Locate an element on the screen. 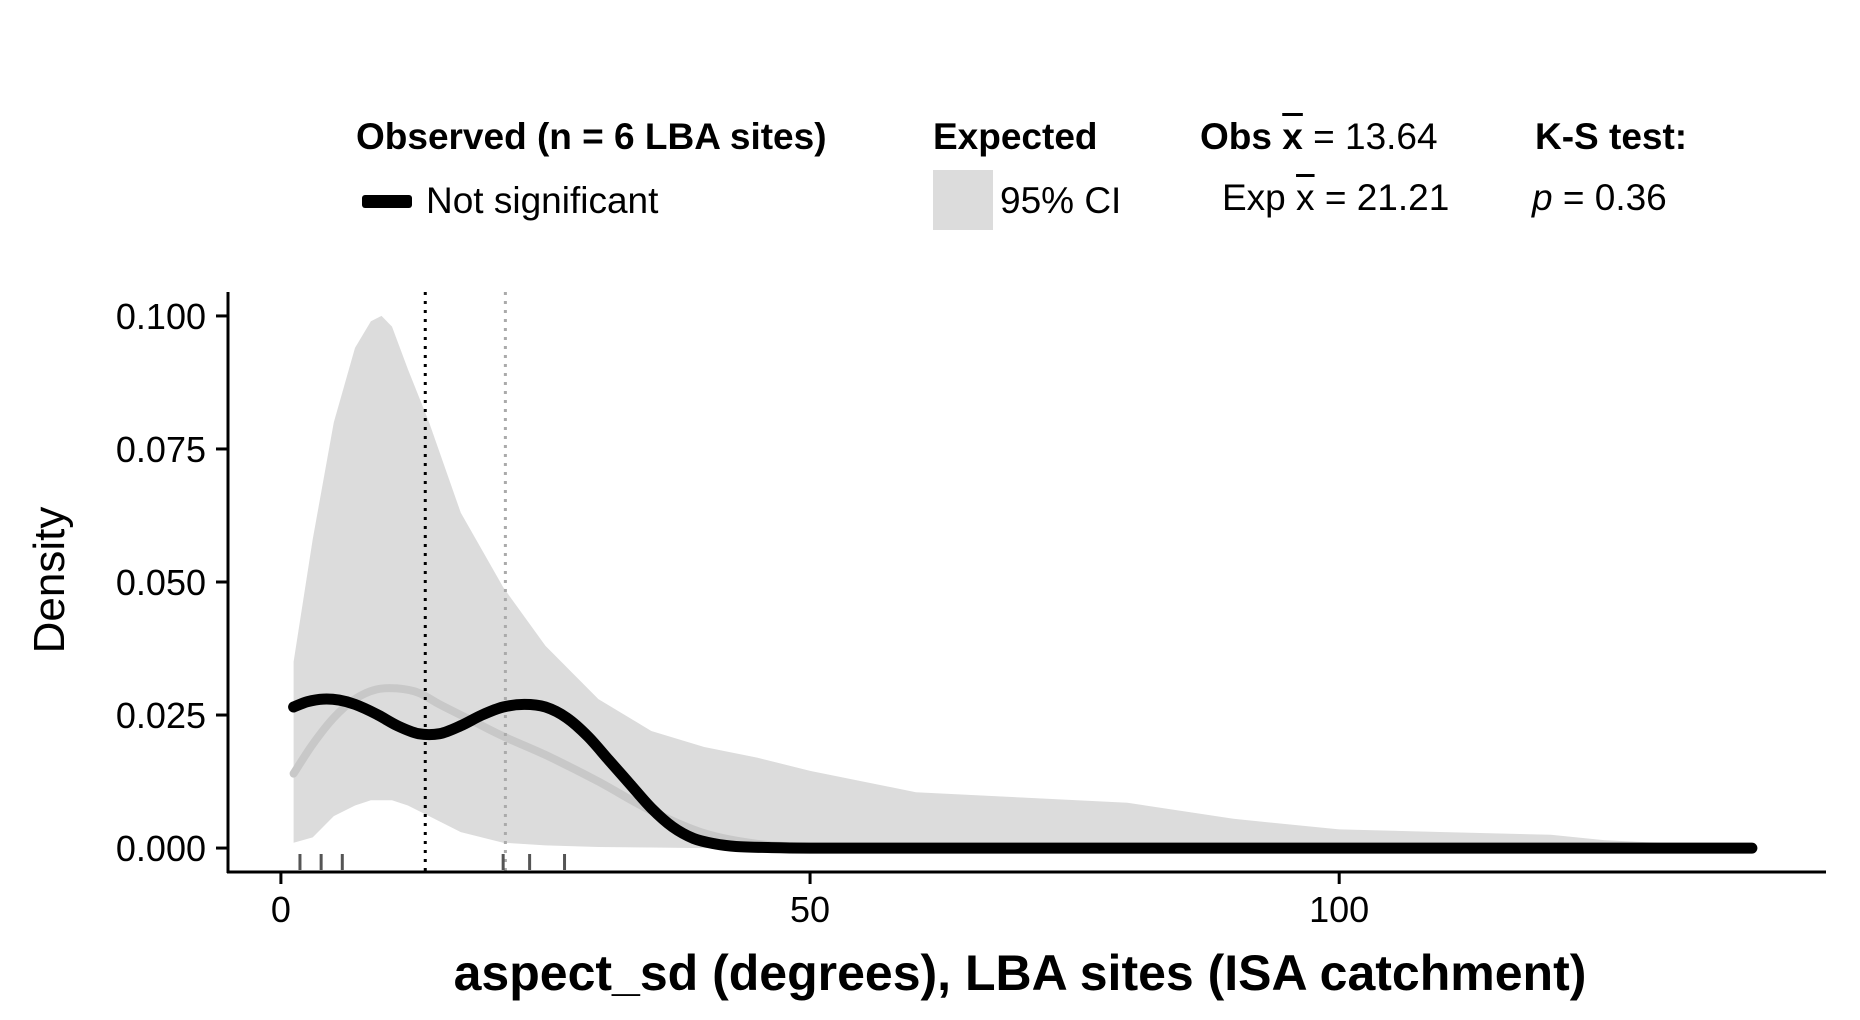 Image resolution: width=1860 pixels, height=1020 pixels. ks-p-symbol: p is located at coordinates (1542, 197).